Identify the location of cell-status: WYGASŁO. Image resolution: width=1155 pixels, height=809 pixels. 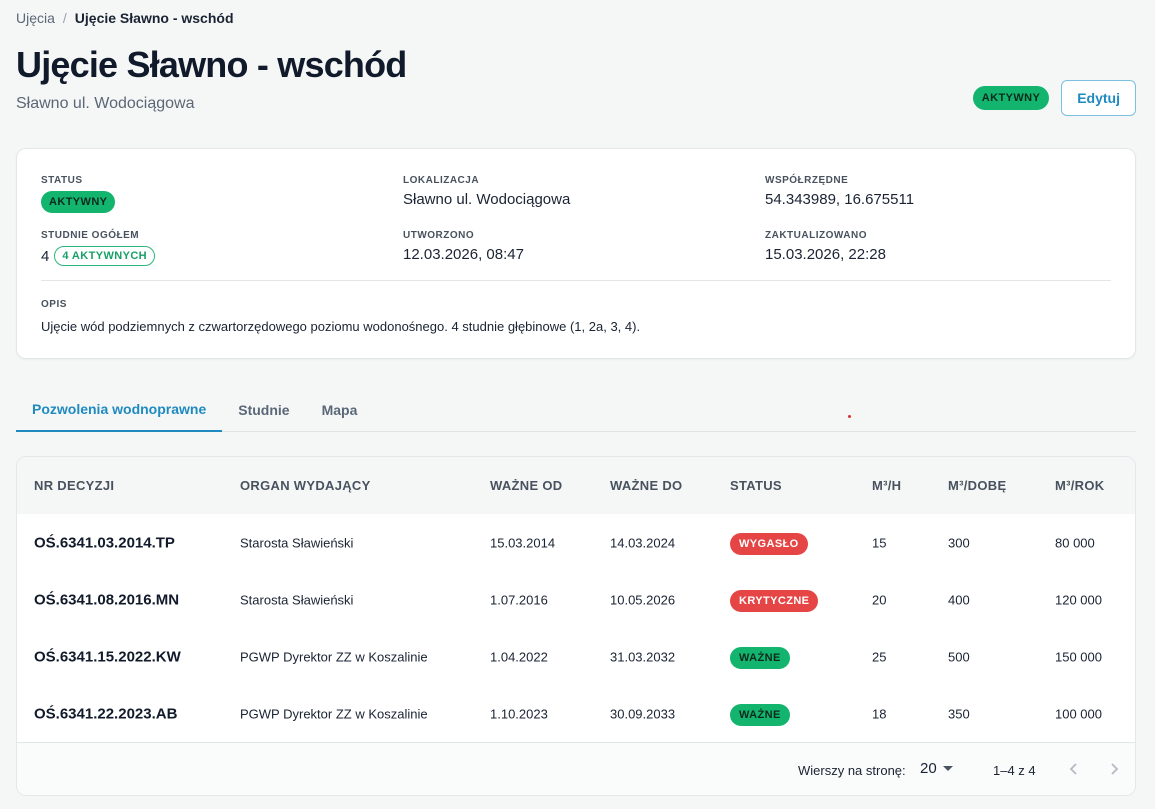
(769, 543).